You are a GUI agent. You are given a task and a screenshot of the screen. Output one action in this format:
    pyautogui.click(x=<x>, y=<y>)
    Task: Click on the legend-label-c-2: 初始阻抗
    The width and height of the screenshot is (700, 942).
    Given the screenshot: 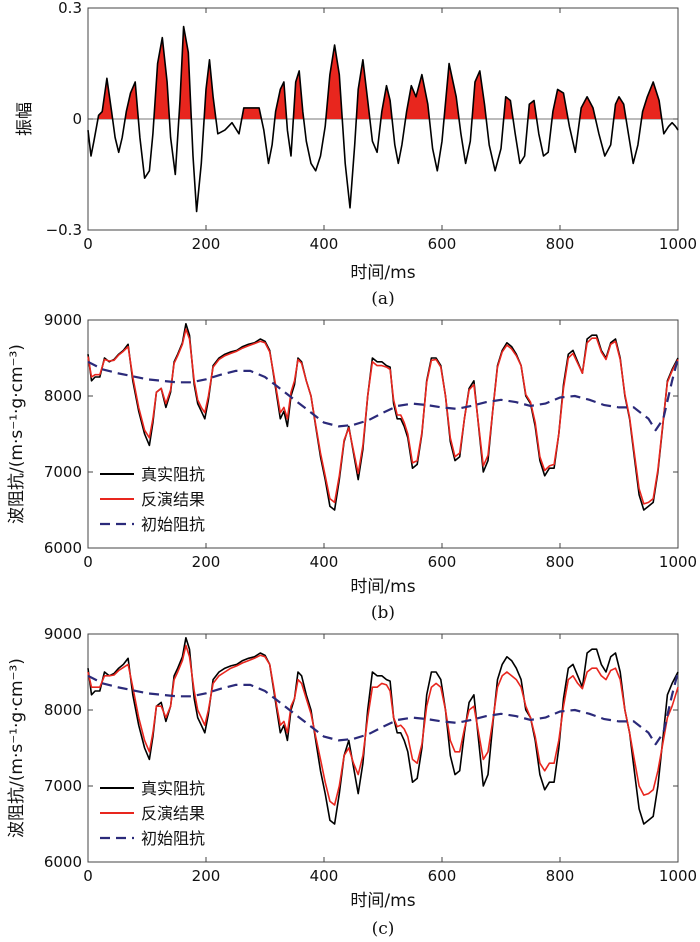 What is the action you would take?
    pyautogui.click(x=173, y=838)
    